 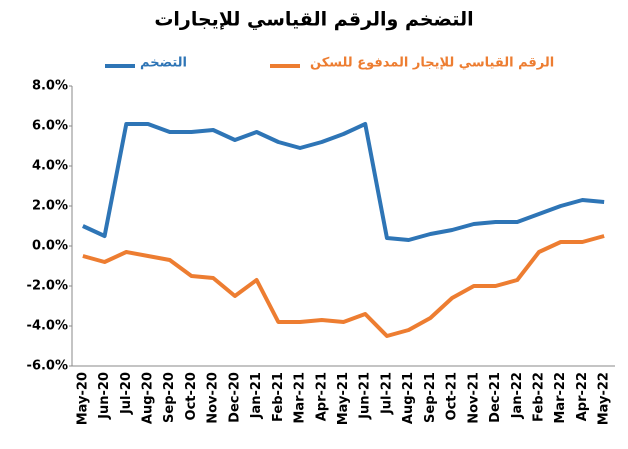 I want to click on x-tick-label: Jun-20, so click(x=104, y=396).